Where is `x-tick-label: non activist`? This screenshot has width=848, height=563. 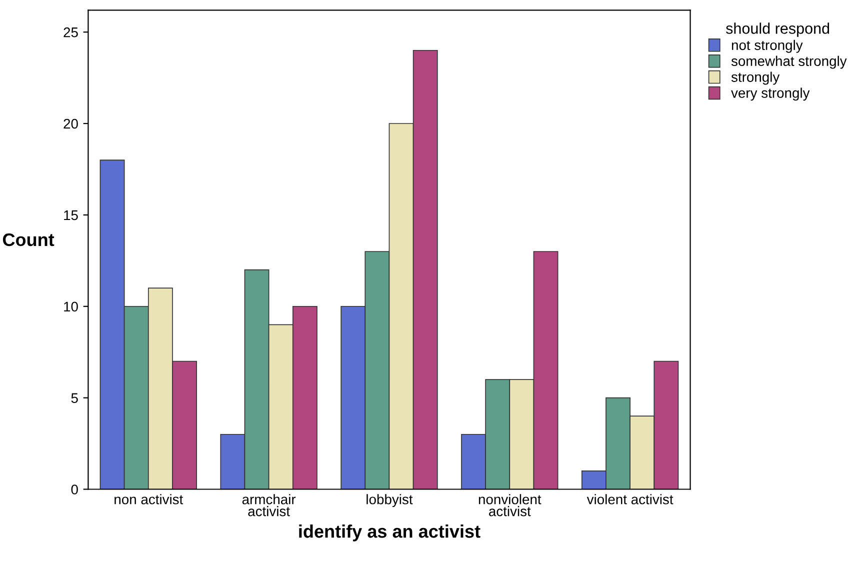 x-tick-label: non activist is located at coordinates (149, 499).